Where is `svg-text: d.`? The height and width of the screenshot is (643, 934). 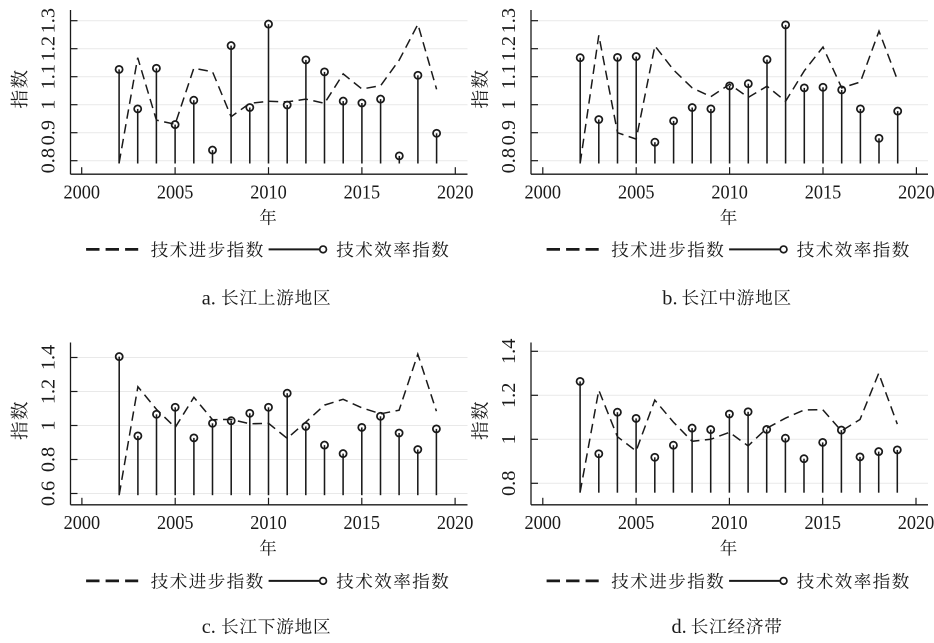
svg-text: d. is located at coordinates (679, 627).